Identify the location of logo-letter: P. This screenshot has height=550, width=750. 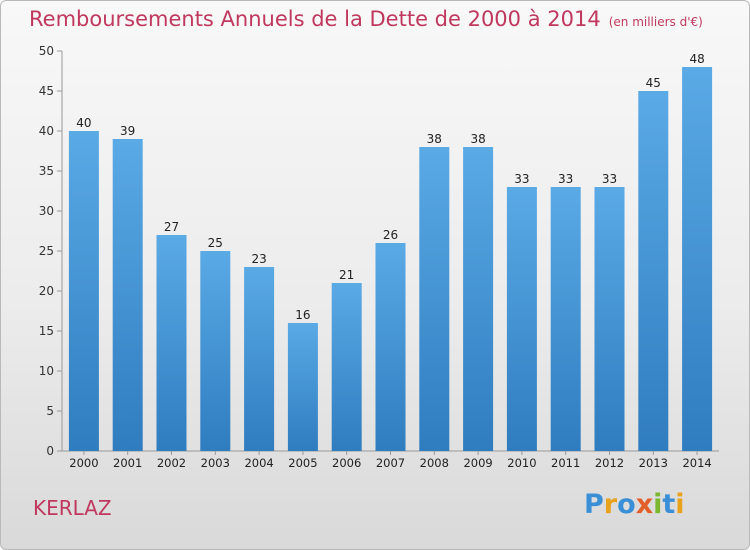
(594, 504).